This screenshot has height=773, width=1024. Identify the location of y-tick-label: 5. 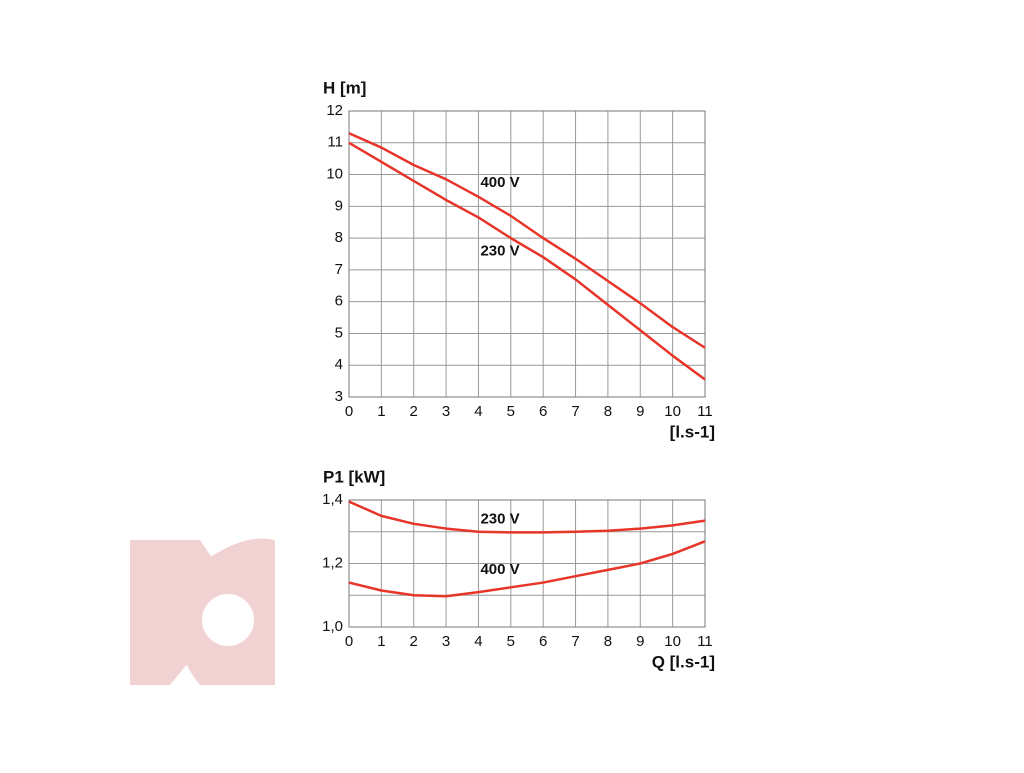
(339, 332).